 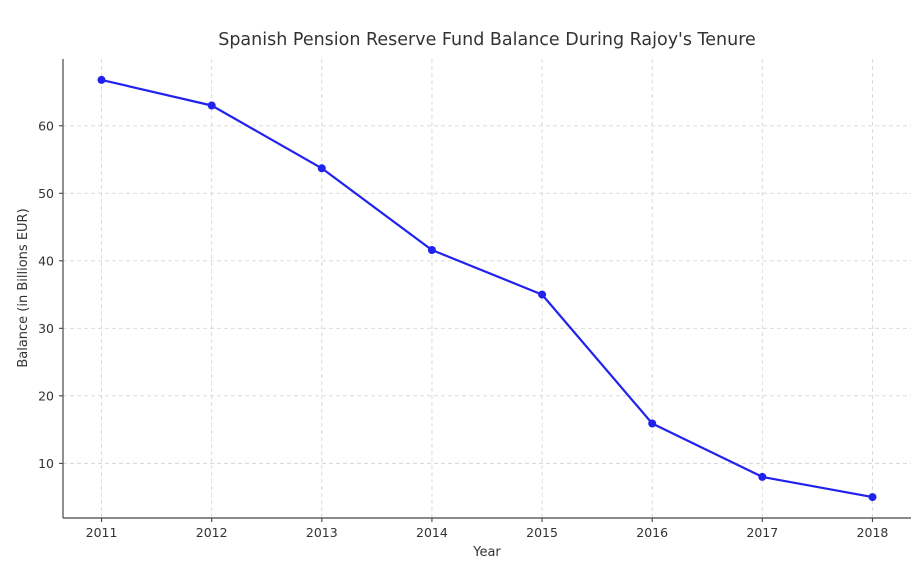 What do you see at coordinates (102, 532) in the screenshot?
I see `x-tick-label: 2011` at bounding box center [102, 532].